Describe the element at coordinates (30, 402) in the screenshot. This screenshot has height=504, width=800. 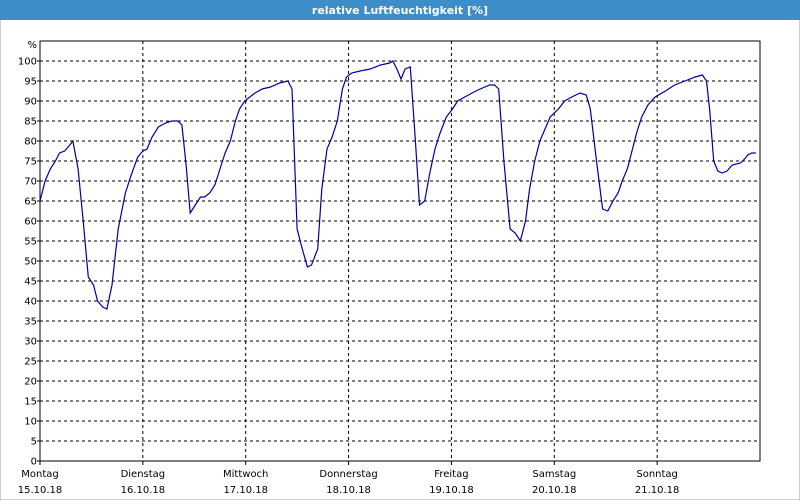
I see `y-tick-label: 15` at that location.